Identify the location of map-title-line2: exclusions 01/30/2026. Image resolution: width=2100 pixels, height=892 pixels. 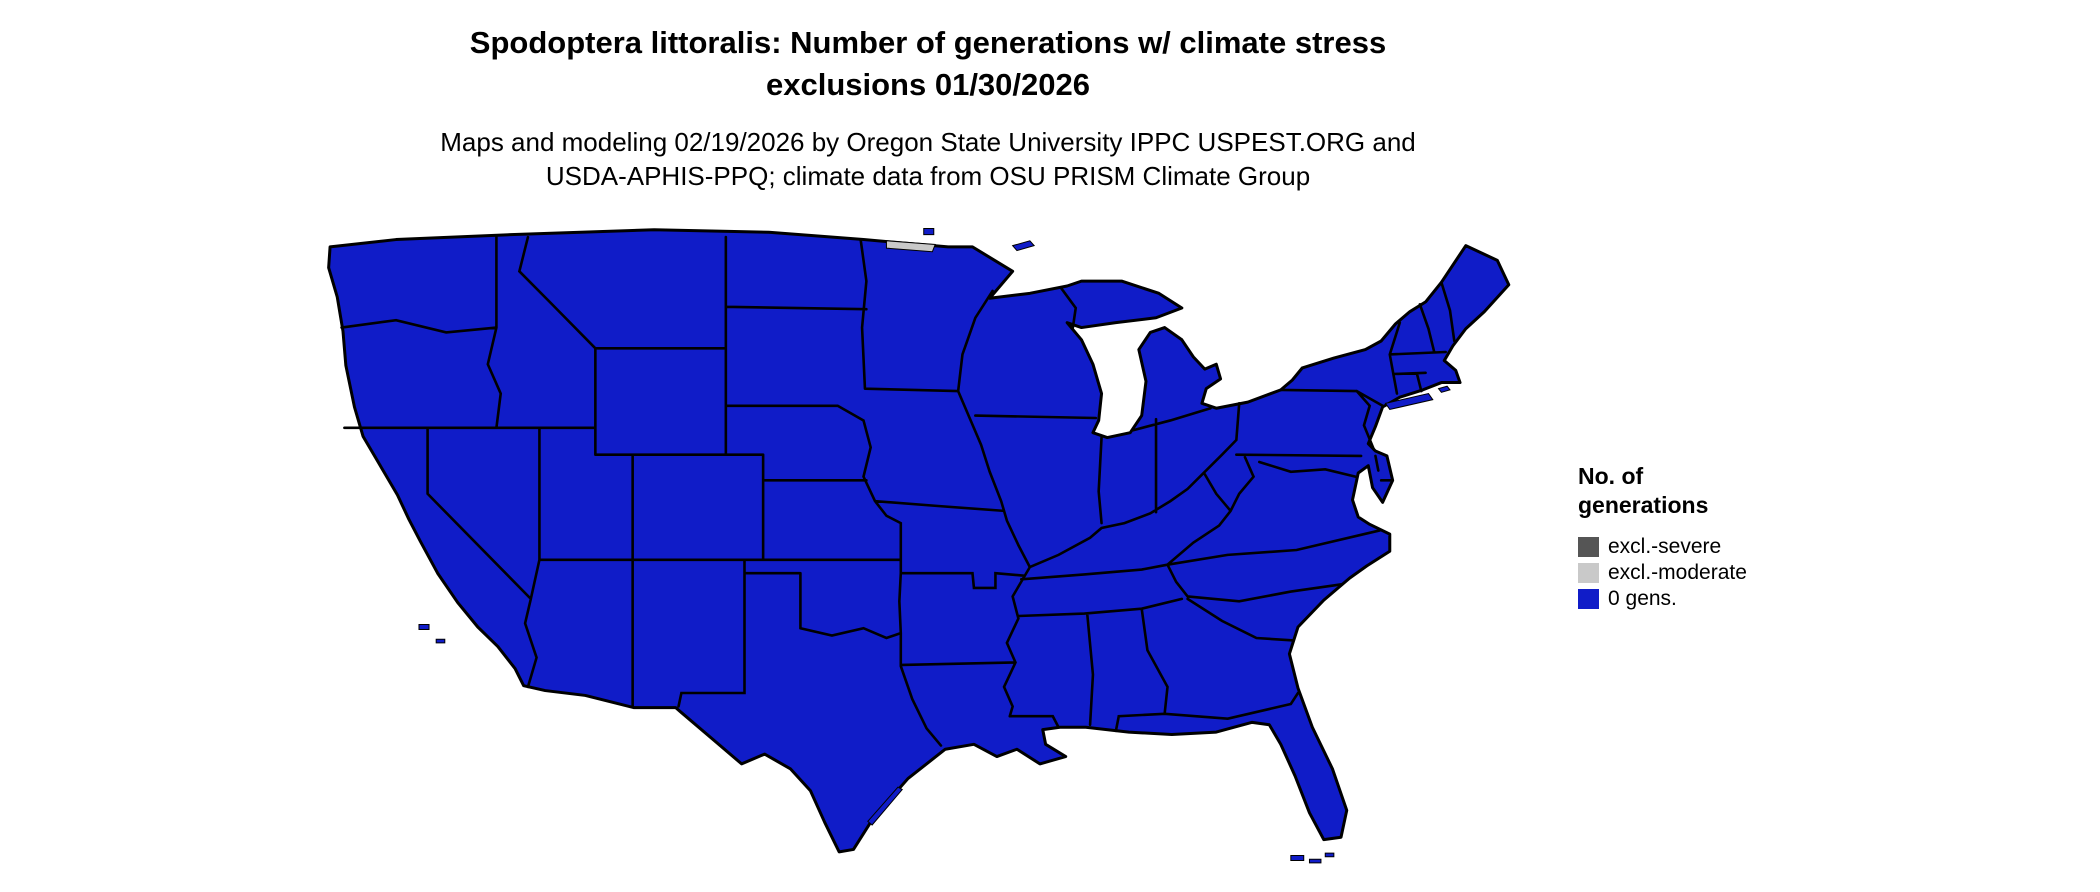
(927, 84).